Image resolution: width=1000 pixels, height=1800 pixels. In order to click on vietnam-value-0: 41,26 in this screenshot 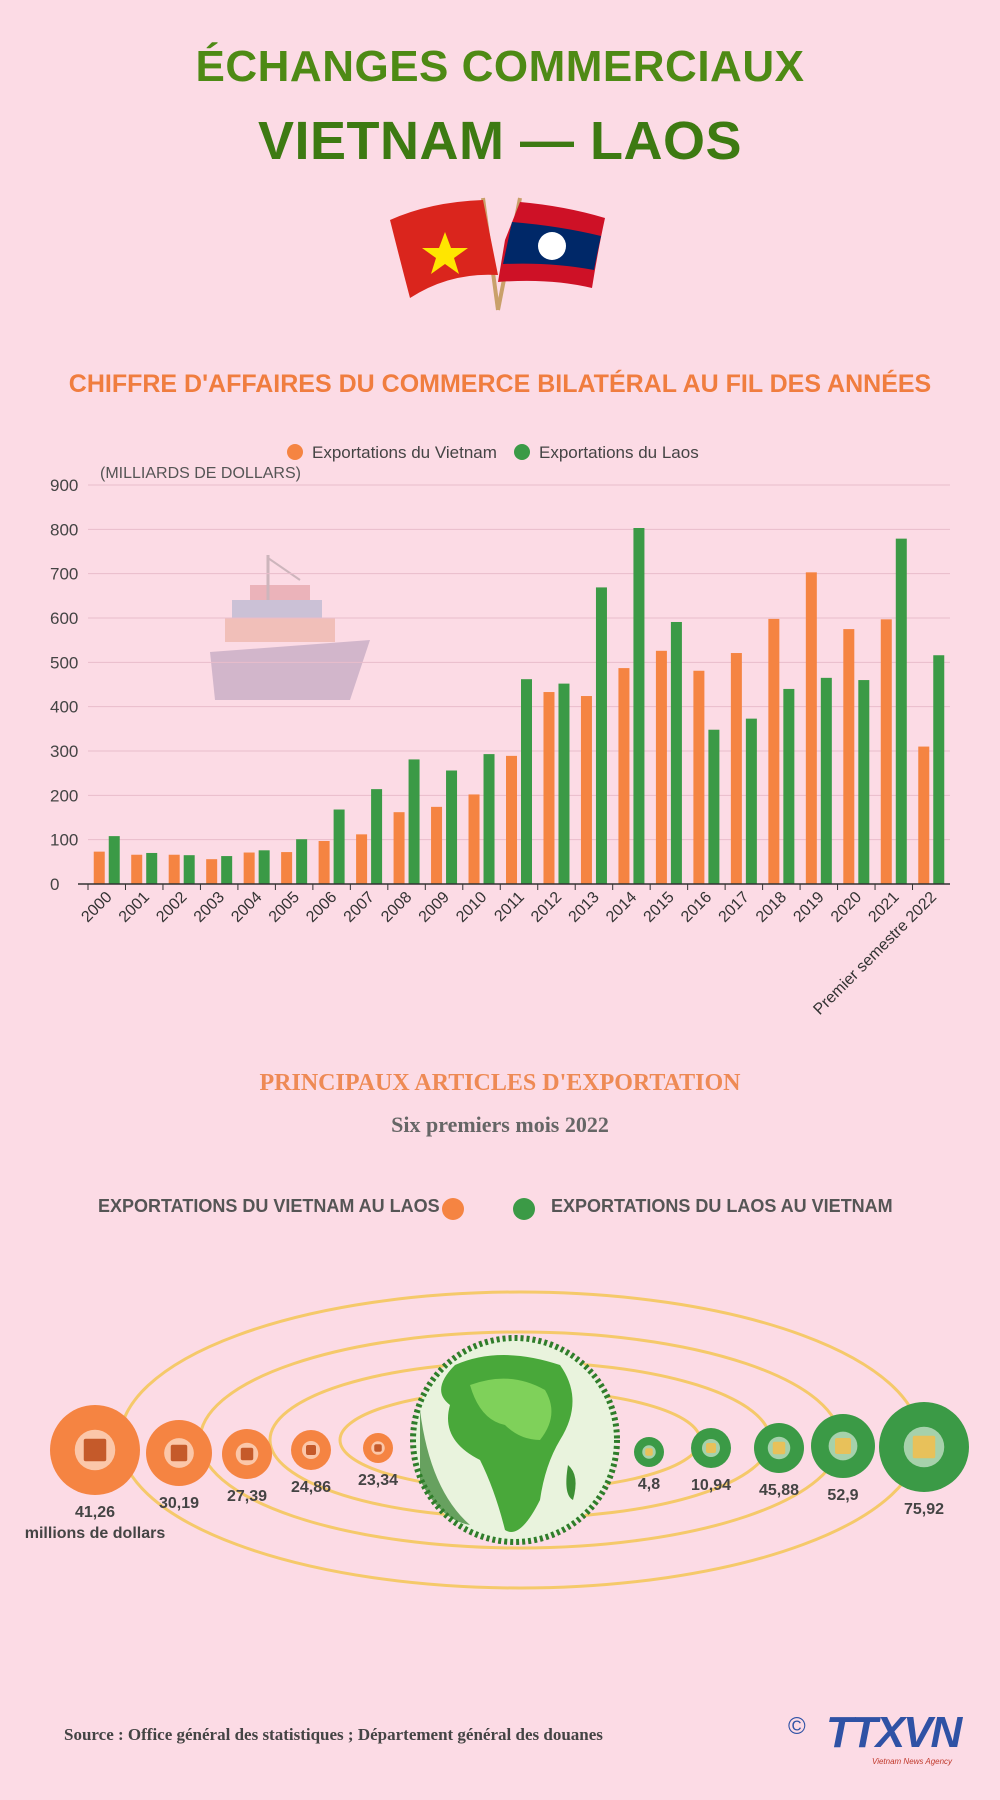, I will do `click(95, 1512)`.